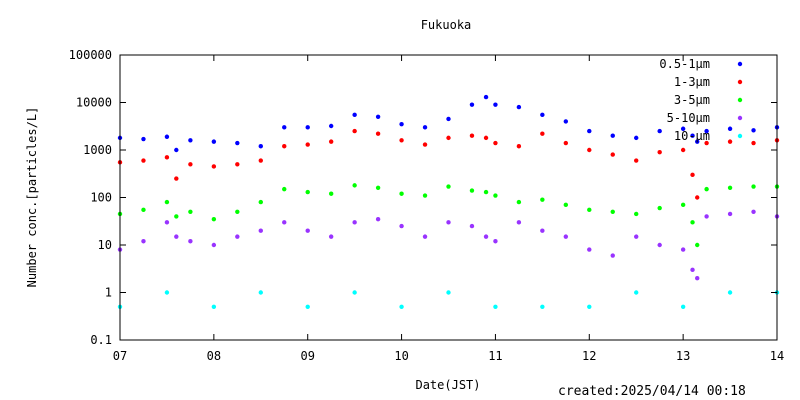 The height and width of the screenshot is (400, 800). I want to click on x-tick-label: 13, so click(683, 356).